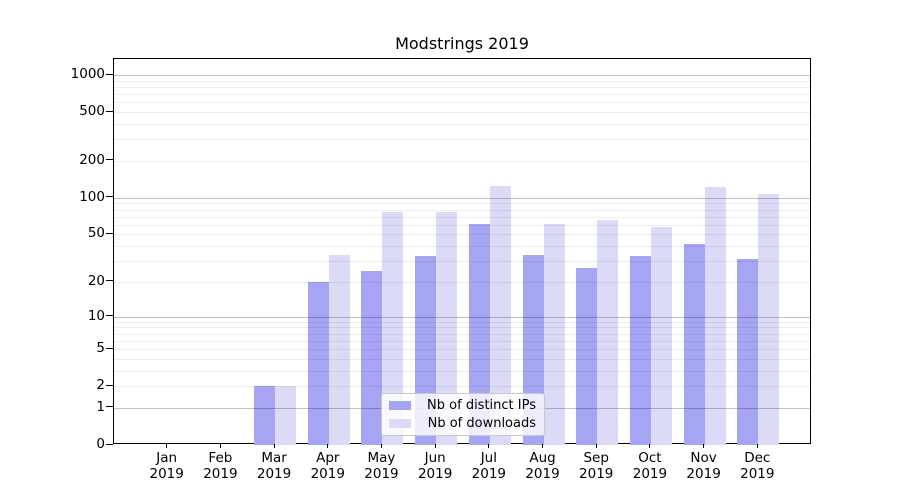 The height and width of the screenshot is (500, 900). I want to click on bar-distinct-ips-oct, so click(640, 350).